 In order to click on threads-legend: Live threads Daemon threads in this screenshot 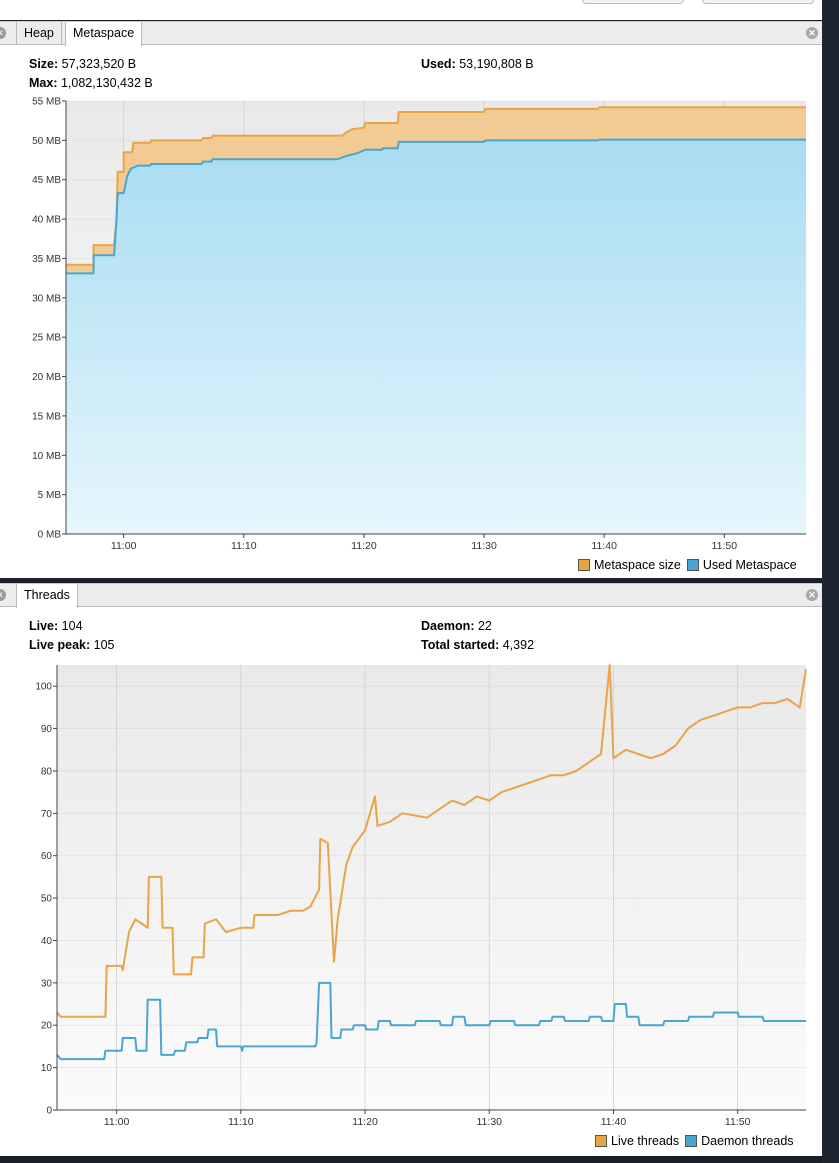, I will do `click(691, 1141)`.